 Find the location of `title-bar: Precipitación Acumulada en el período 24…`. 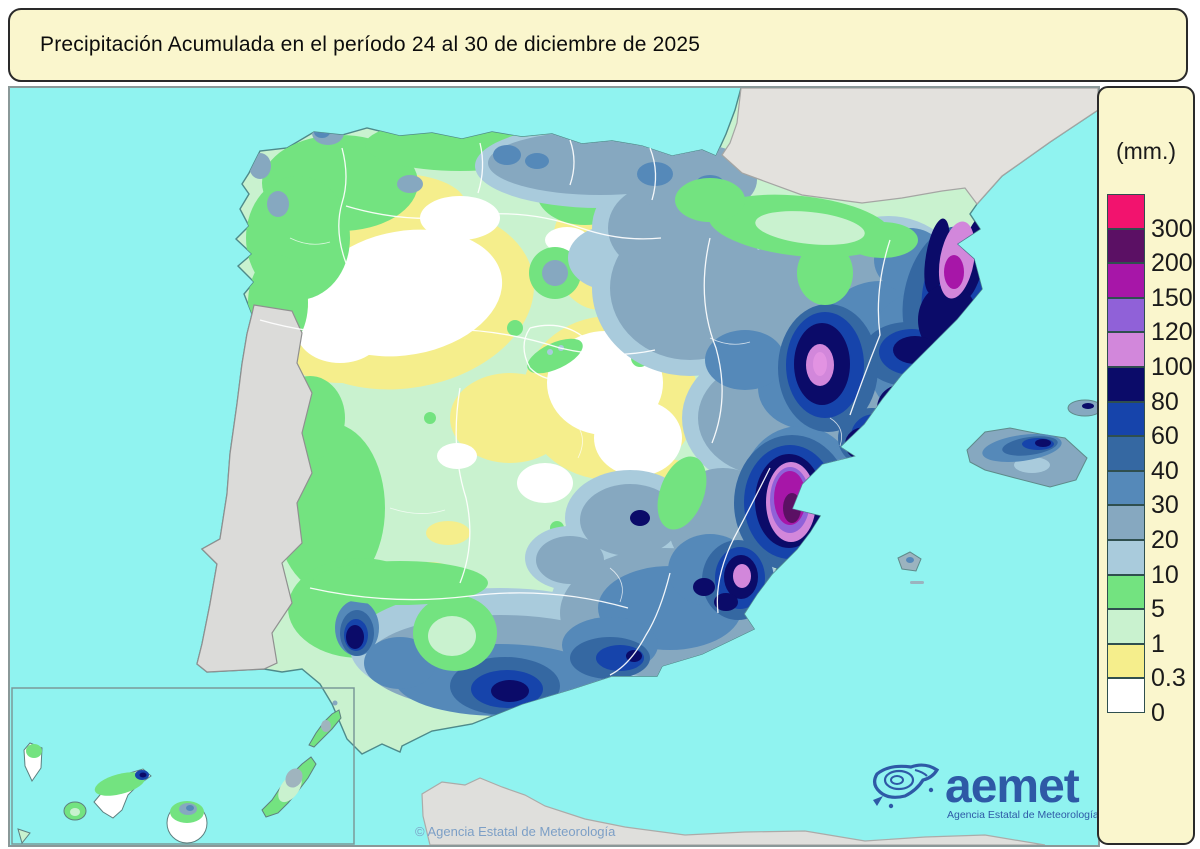

title-bar: Precipitación Acumulada en el período 24… is located at coordinates (598, 45).